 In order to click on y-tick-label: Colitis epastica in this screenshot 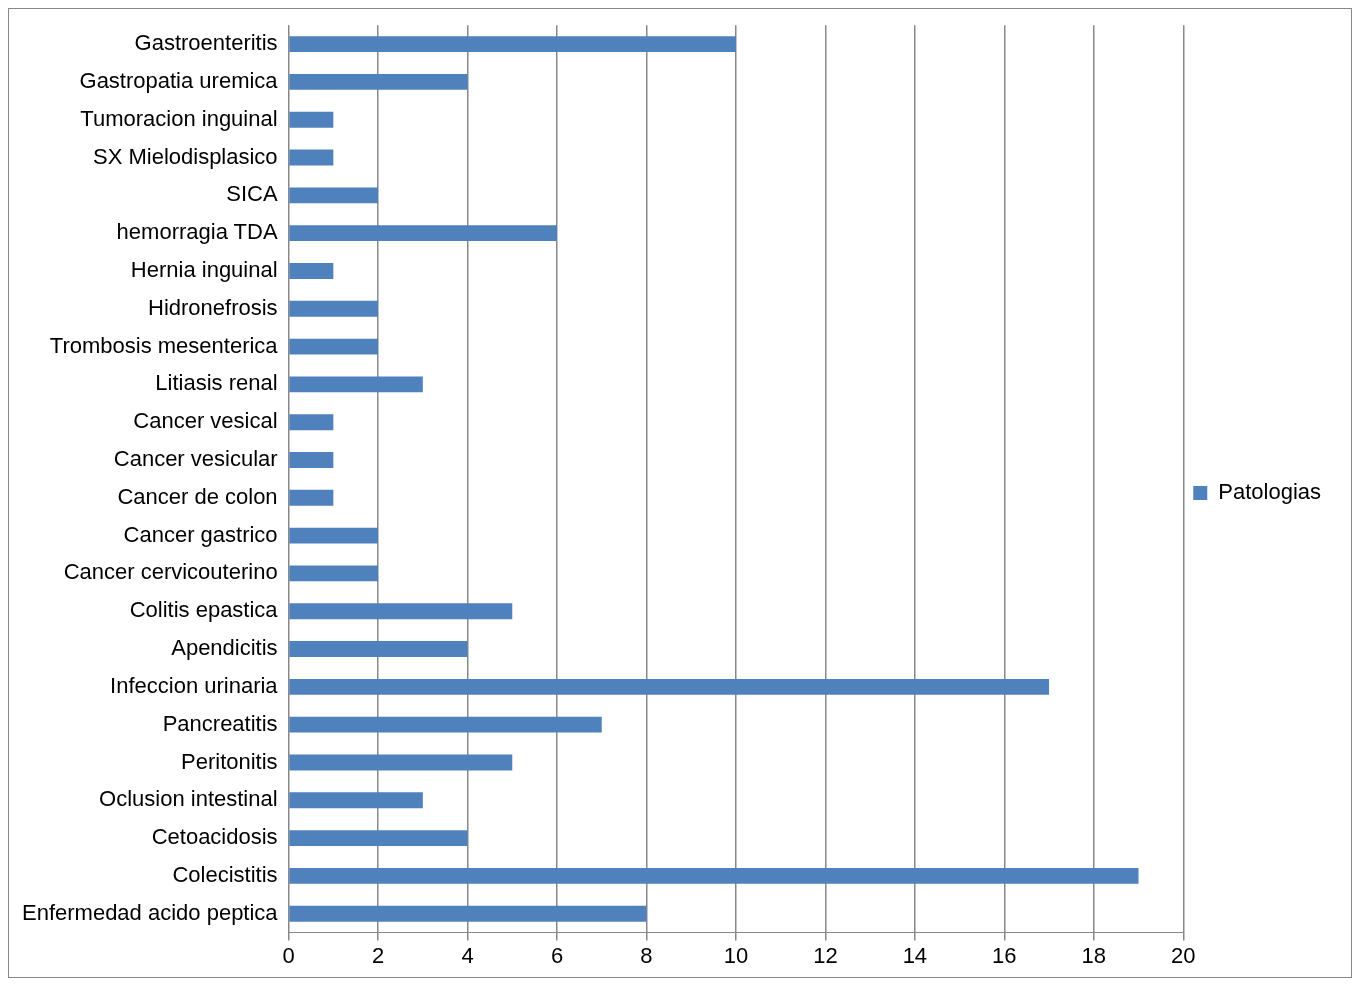, I will do `click(204, 610)`.